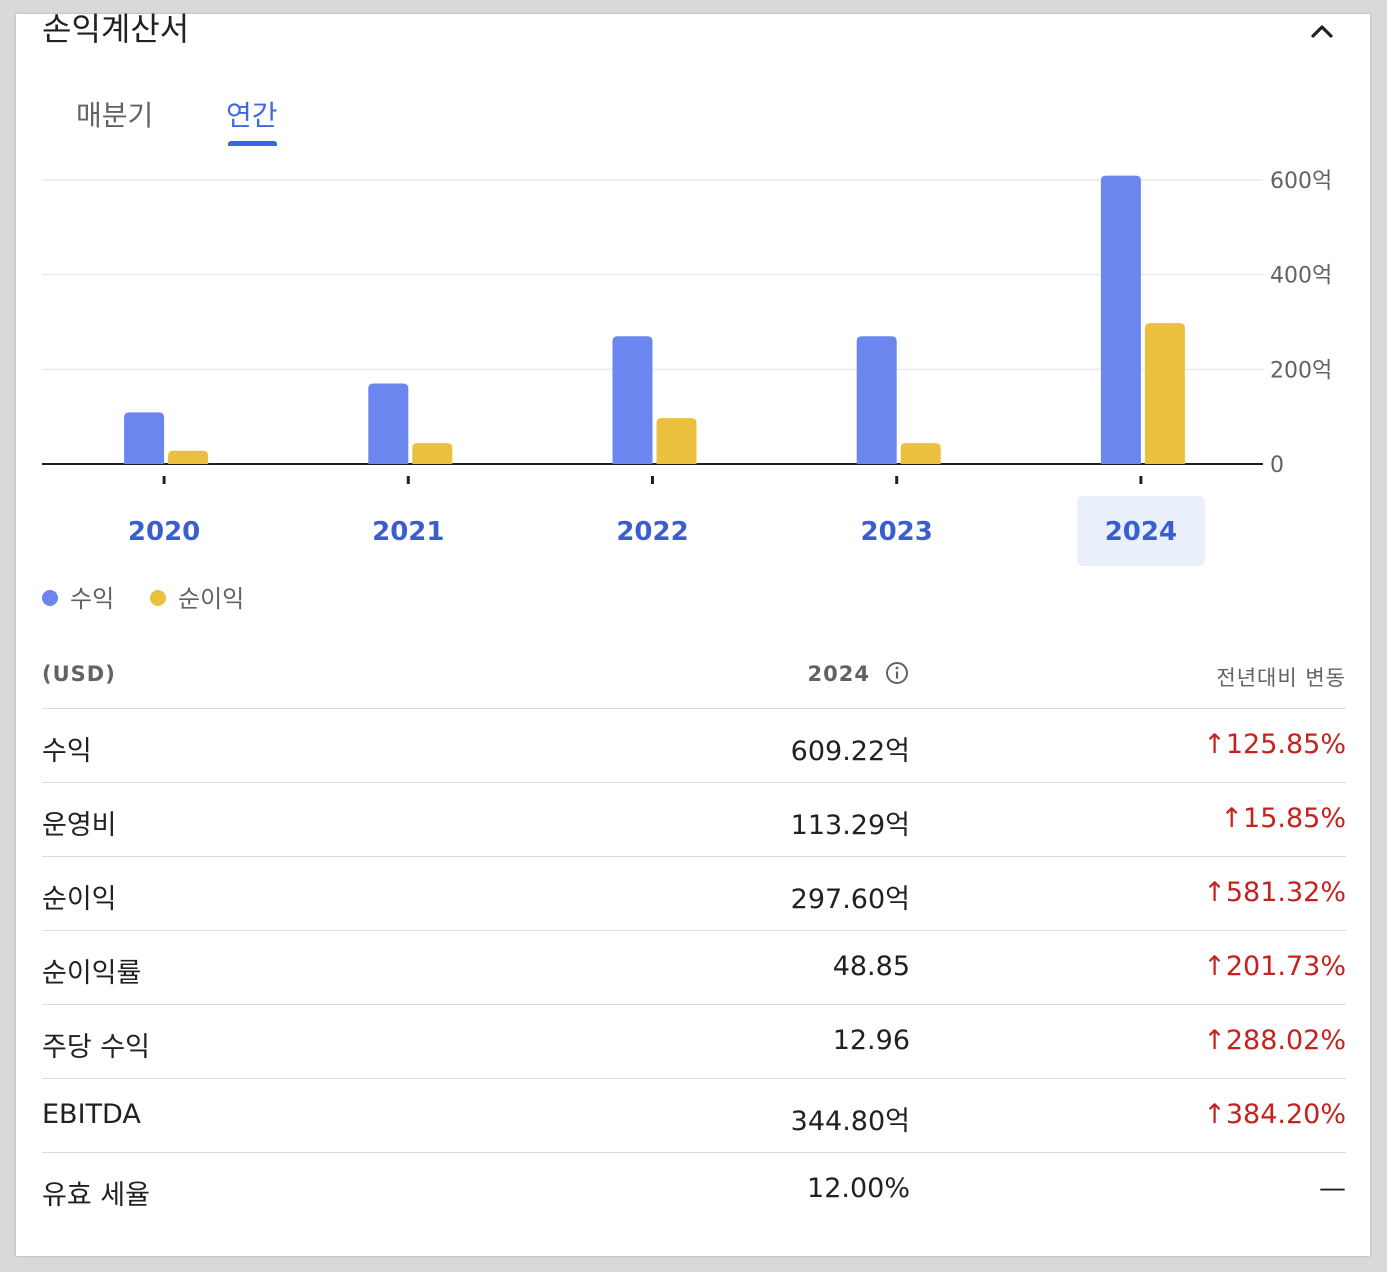 This screenshot has width=1387, height=1272. I want to click on row-label: 주당 수익, so click(96, 1047).